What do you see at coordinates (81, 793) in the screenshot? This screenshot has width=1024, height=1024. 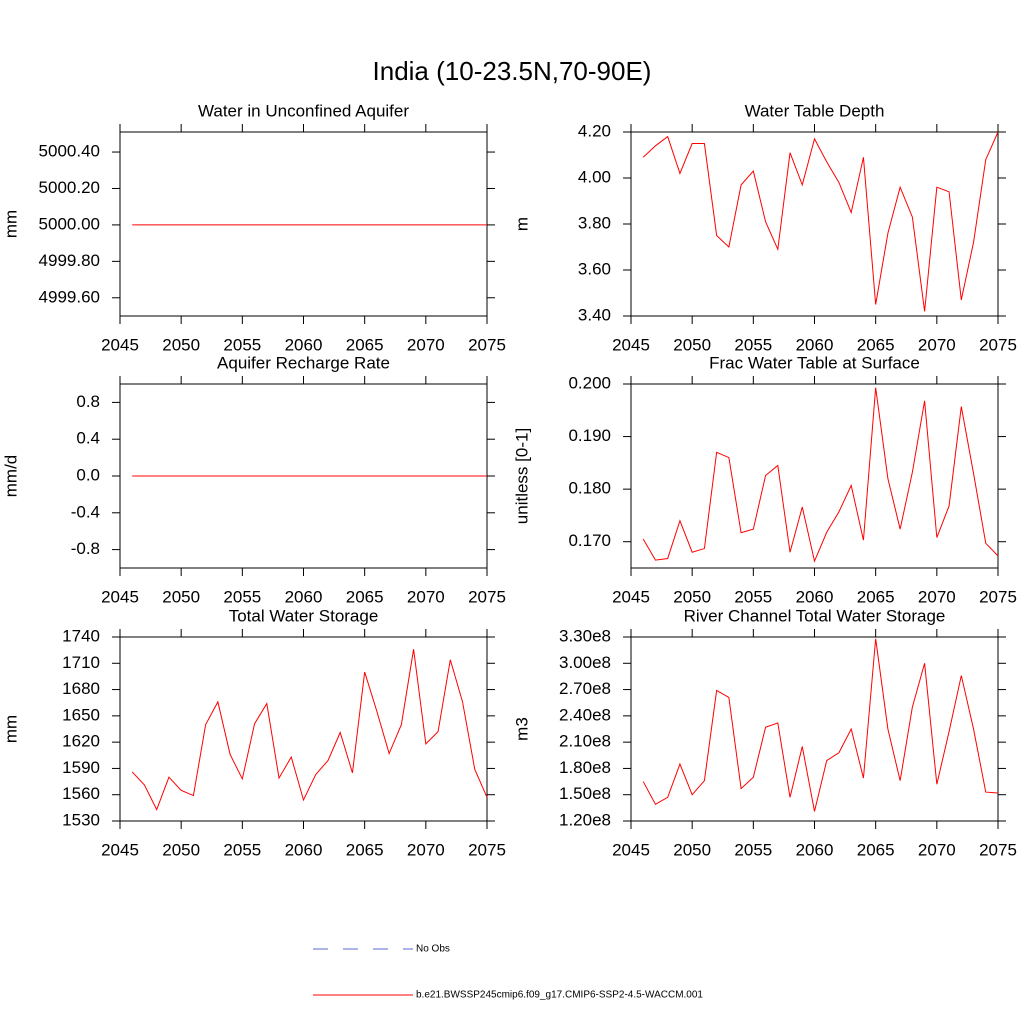 I see `y-tick-label: 1560` at bounding box center [81, 793].